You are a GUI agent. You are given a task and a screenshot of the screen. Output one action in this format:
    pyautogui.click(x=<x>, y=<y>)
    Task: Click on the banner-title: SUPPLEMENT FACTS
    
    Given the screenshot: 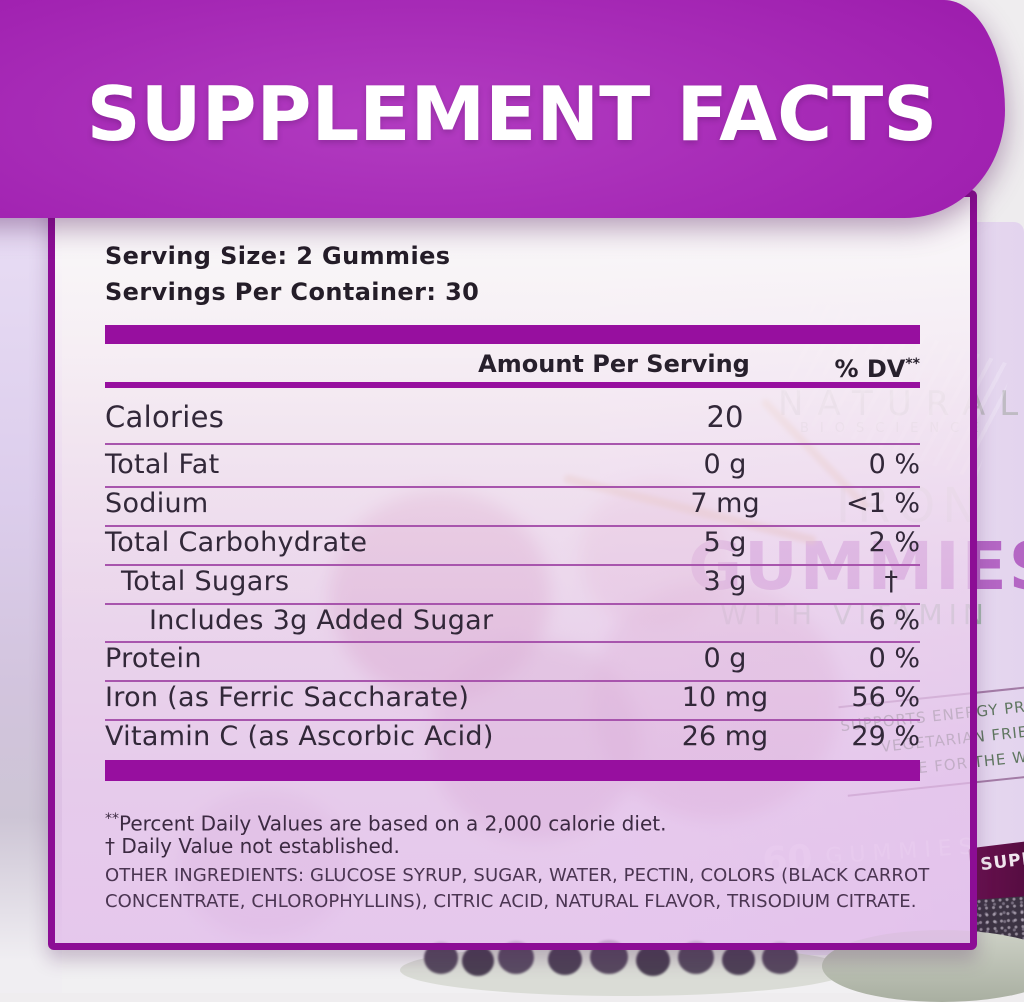 What is the action you would take?
    pyautogui.click(x=512, y=114)
    